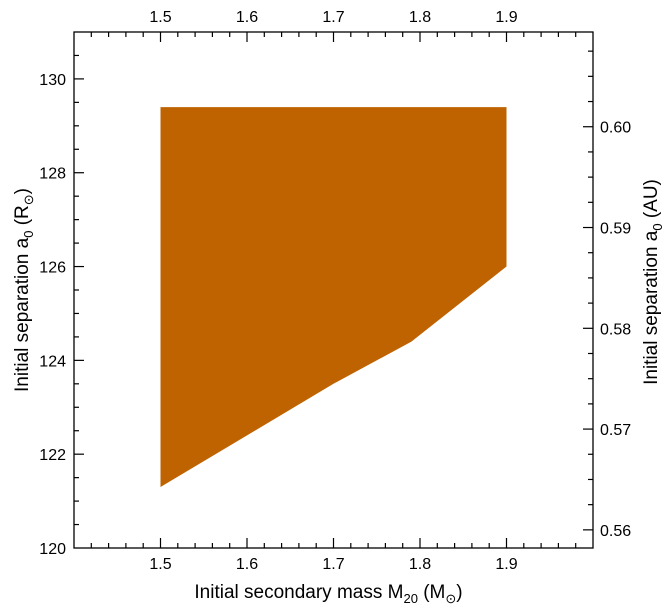 The height and width of the screenshot is (606, 663). Describe the element at coordinates (22, 217) in the screenshot. I see `y-axis-title-unit-open: (R` at that location.